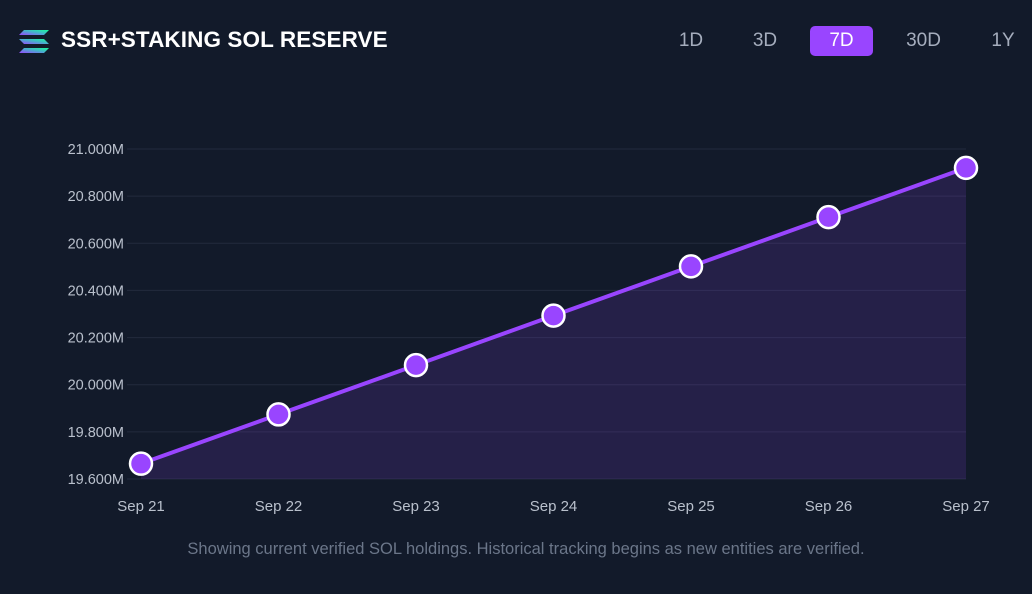  What do you see at coordinates (966, 506) in the screenshot?
I see `x-tick-label: Sep 27` at bounding box center [966, 506].